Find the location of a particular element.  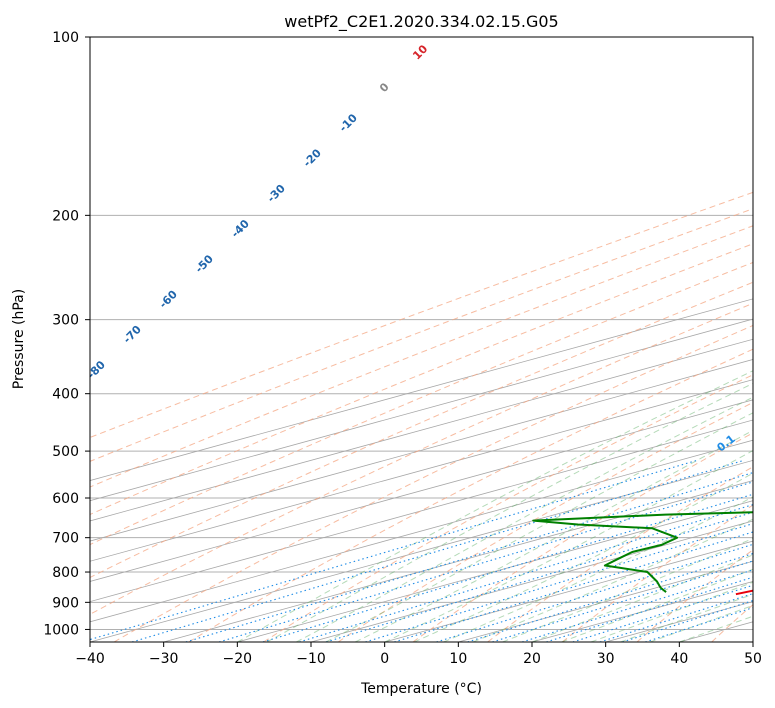

y-axis-label: Pressure (hPa) is located at coordinates (19, 339).